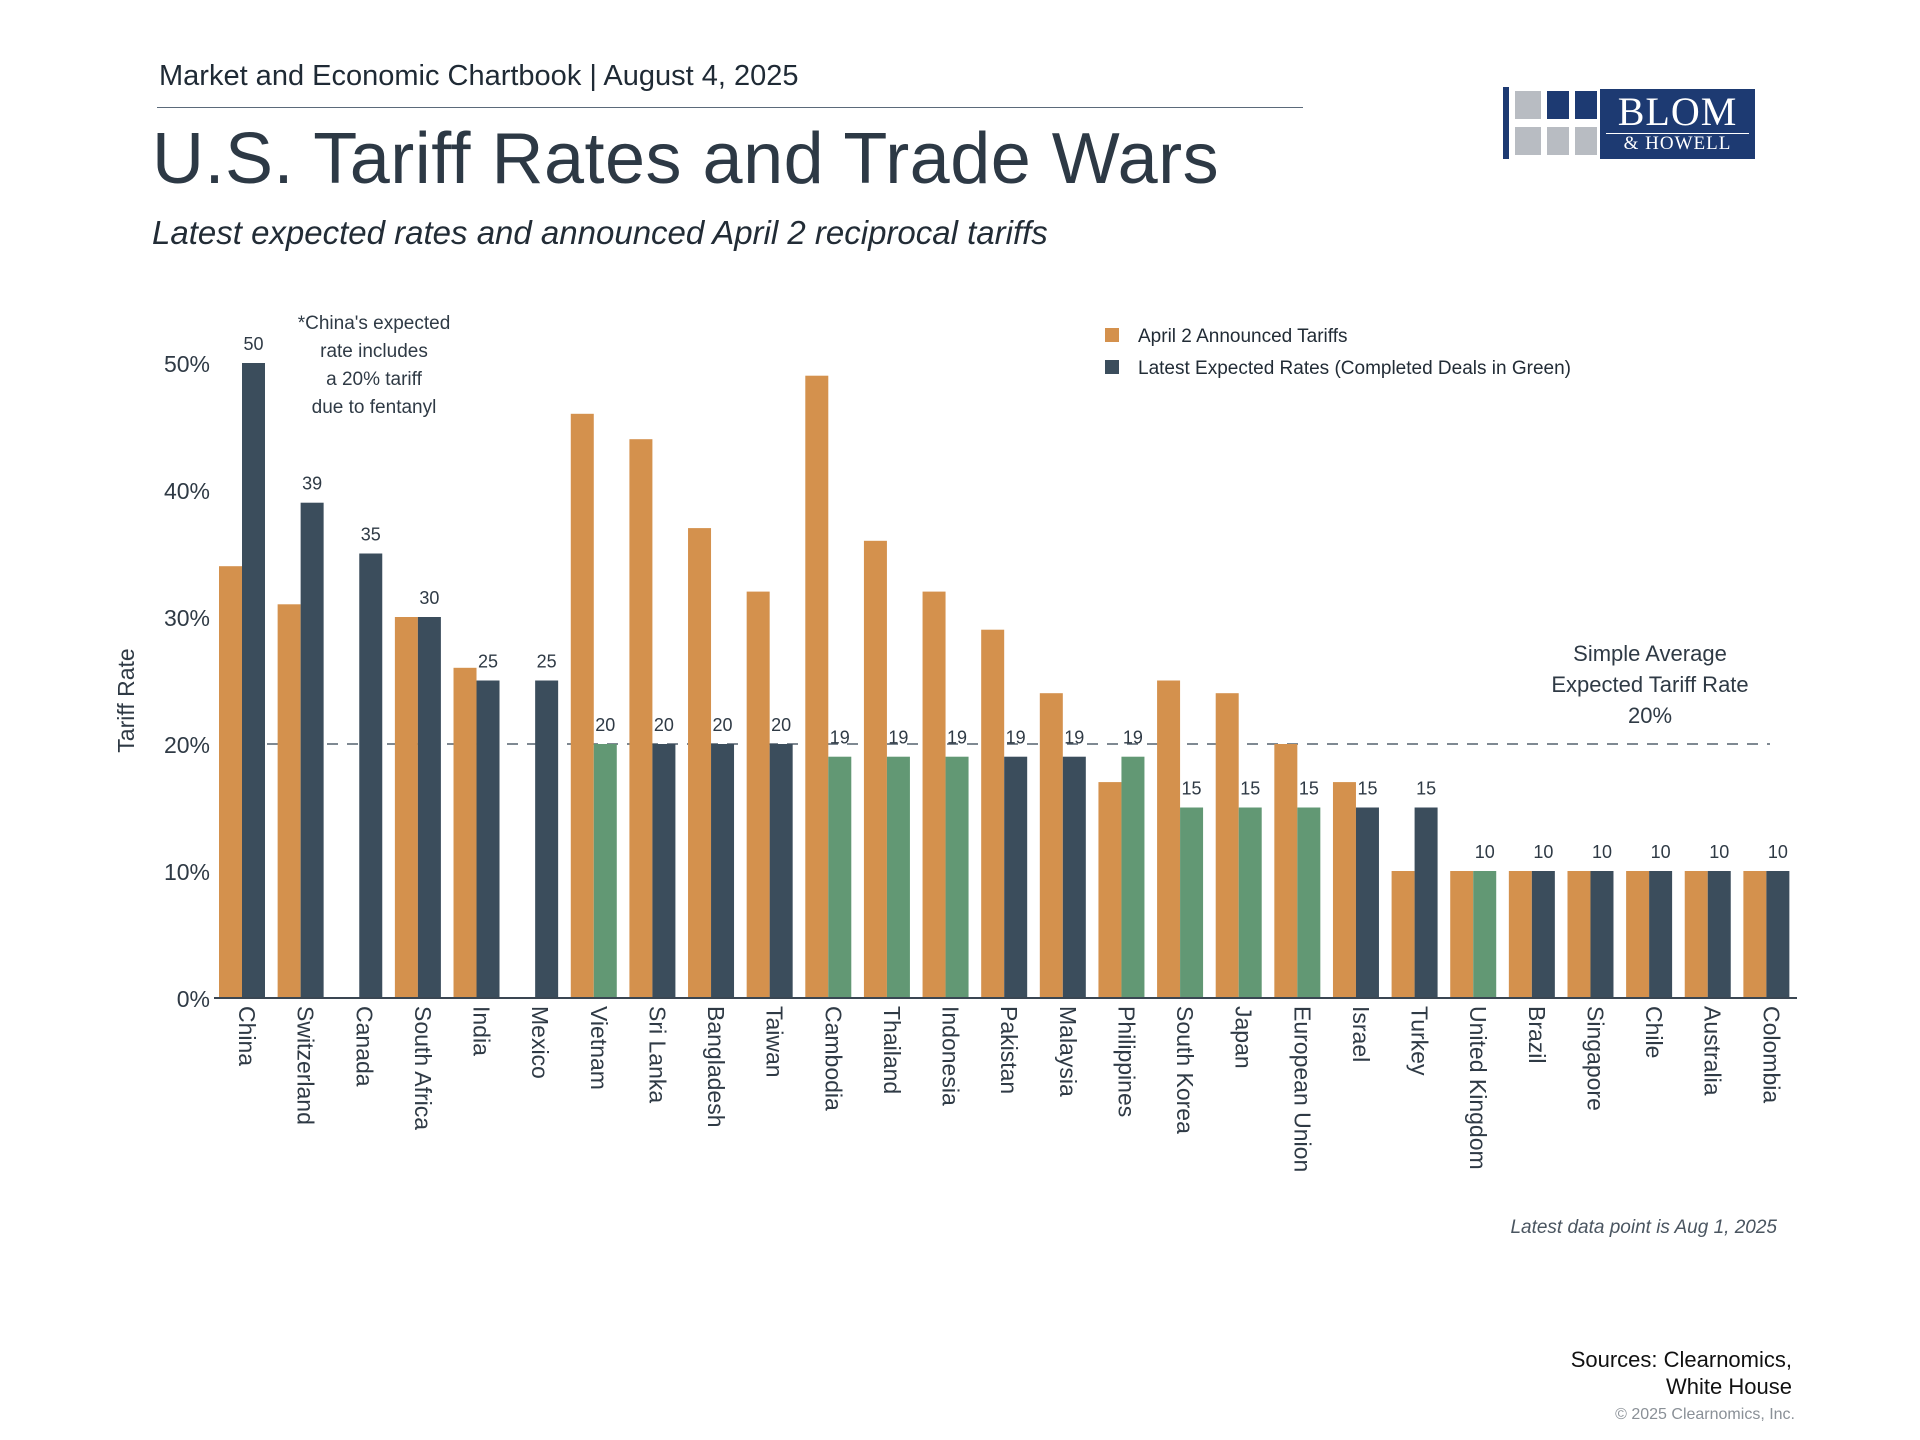 This screenshot has height=1440, width=1920. Describe the element at coordinates (1595, 1058) in the screenshot. I see `x-category-label: Singapore` at that location.